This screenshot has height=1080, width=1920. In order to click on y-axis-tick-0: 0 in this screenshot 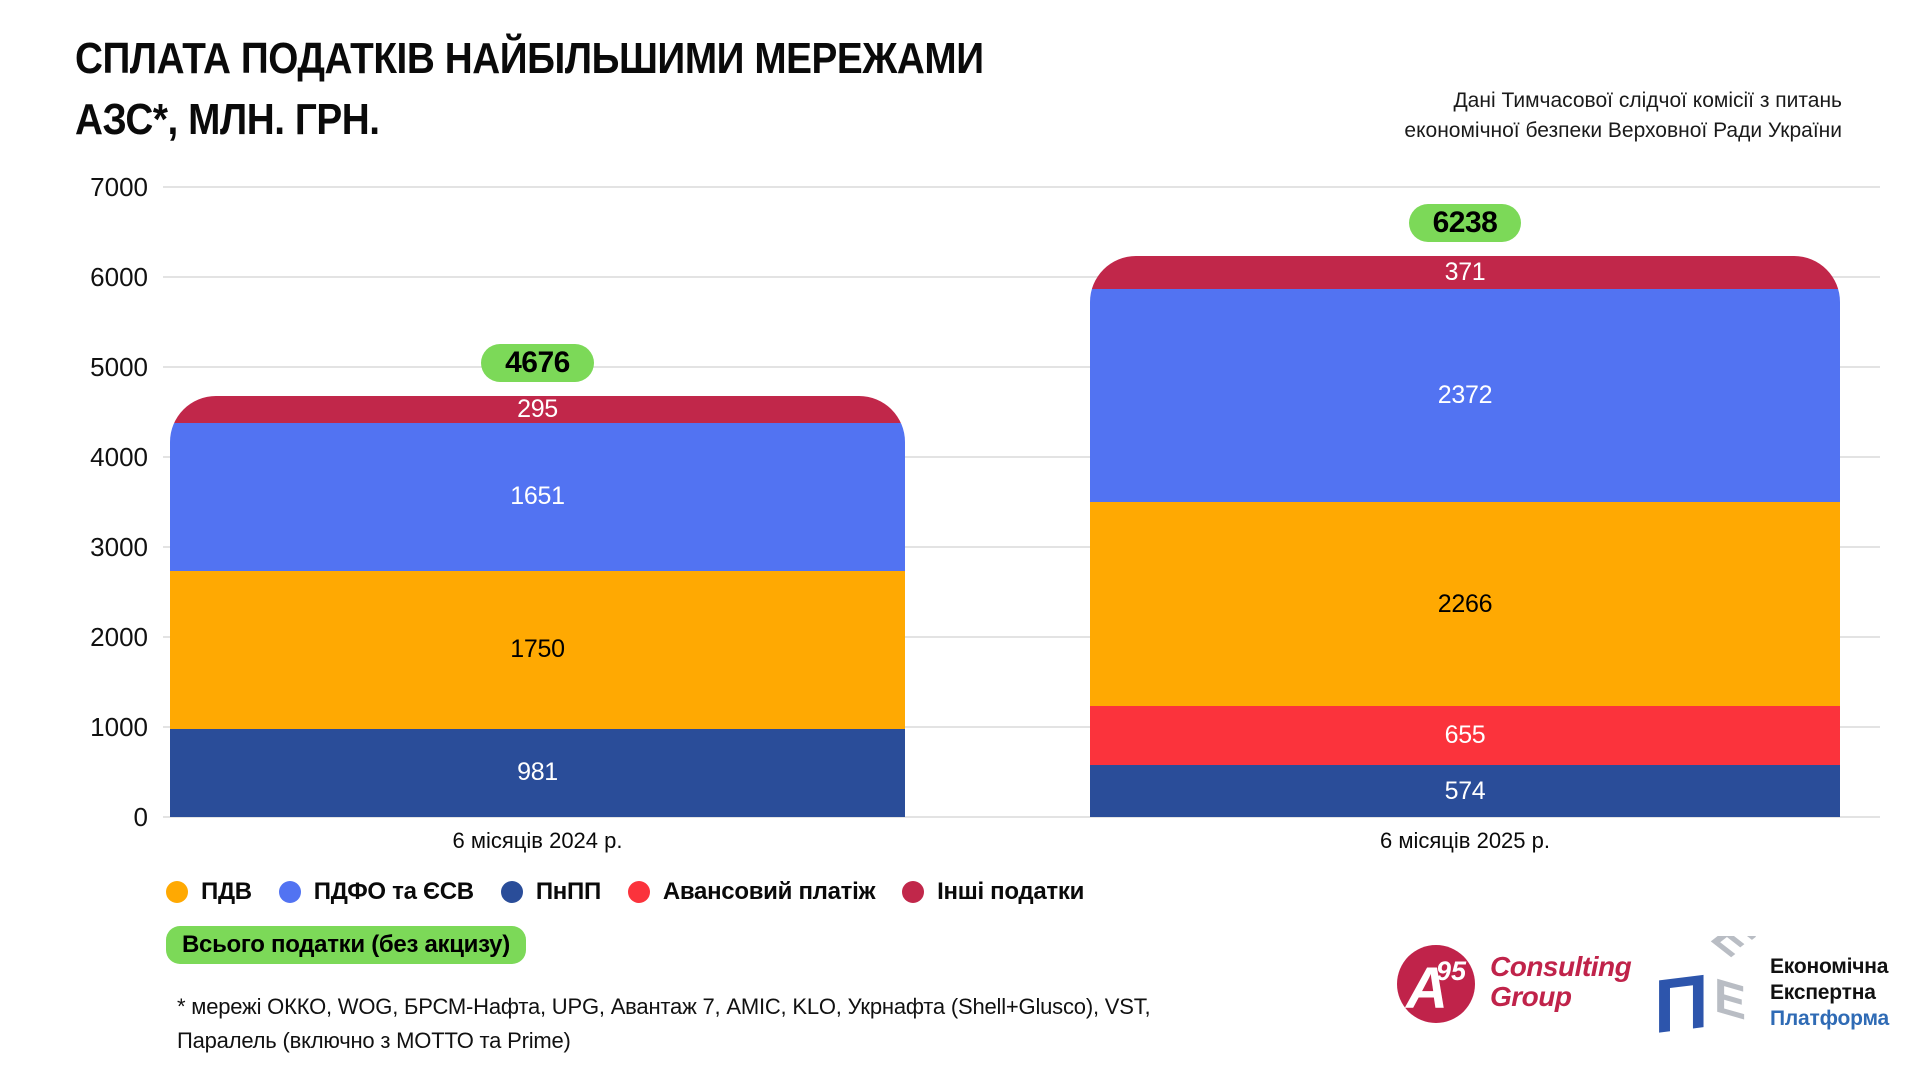, I will do `click(140, 817)`.